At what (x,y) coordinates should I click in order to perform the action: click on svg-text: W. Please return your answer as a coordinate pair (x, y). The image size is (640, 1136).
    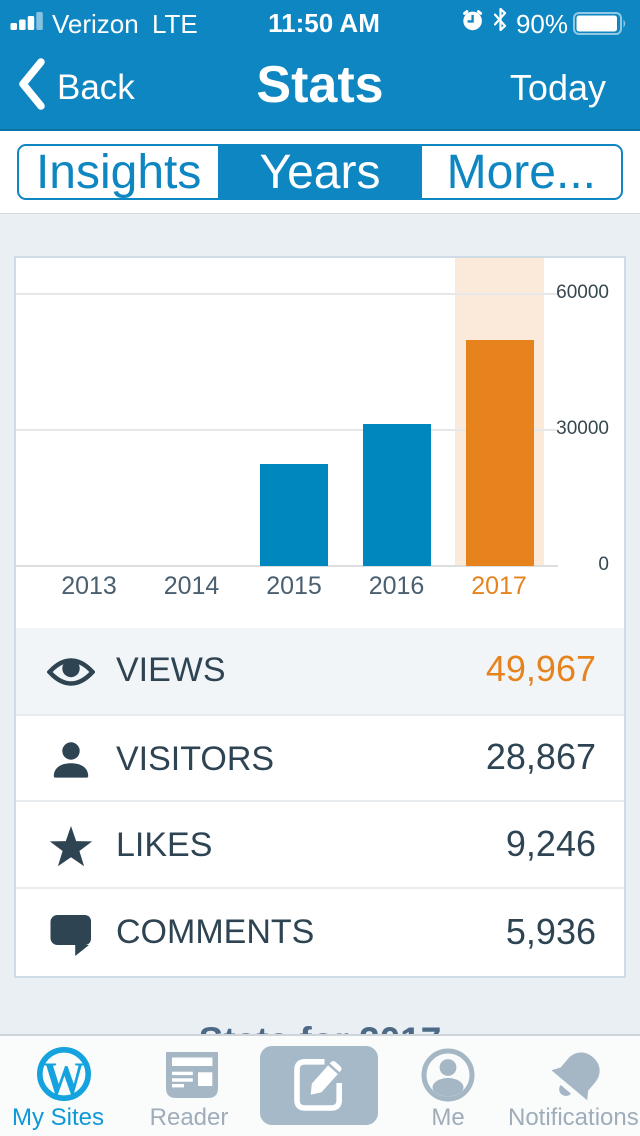
    Looking at the image, I should click on (64, 1077).